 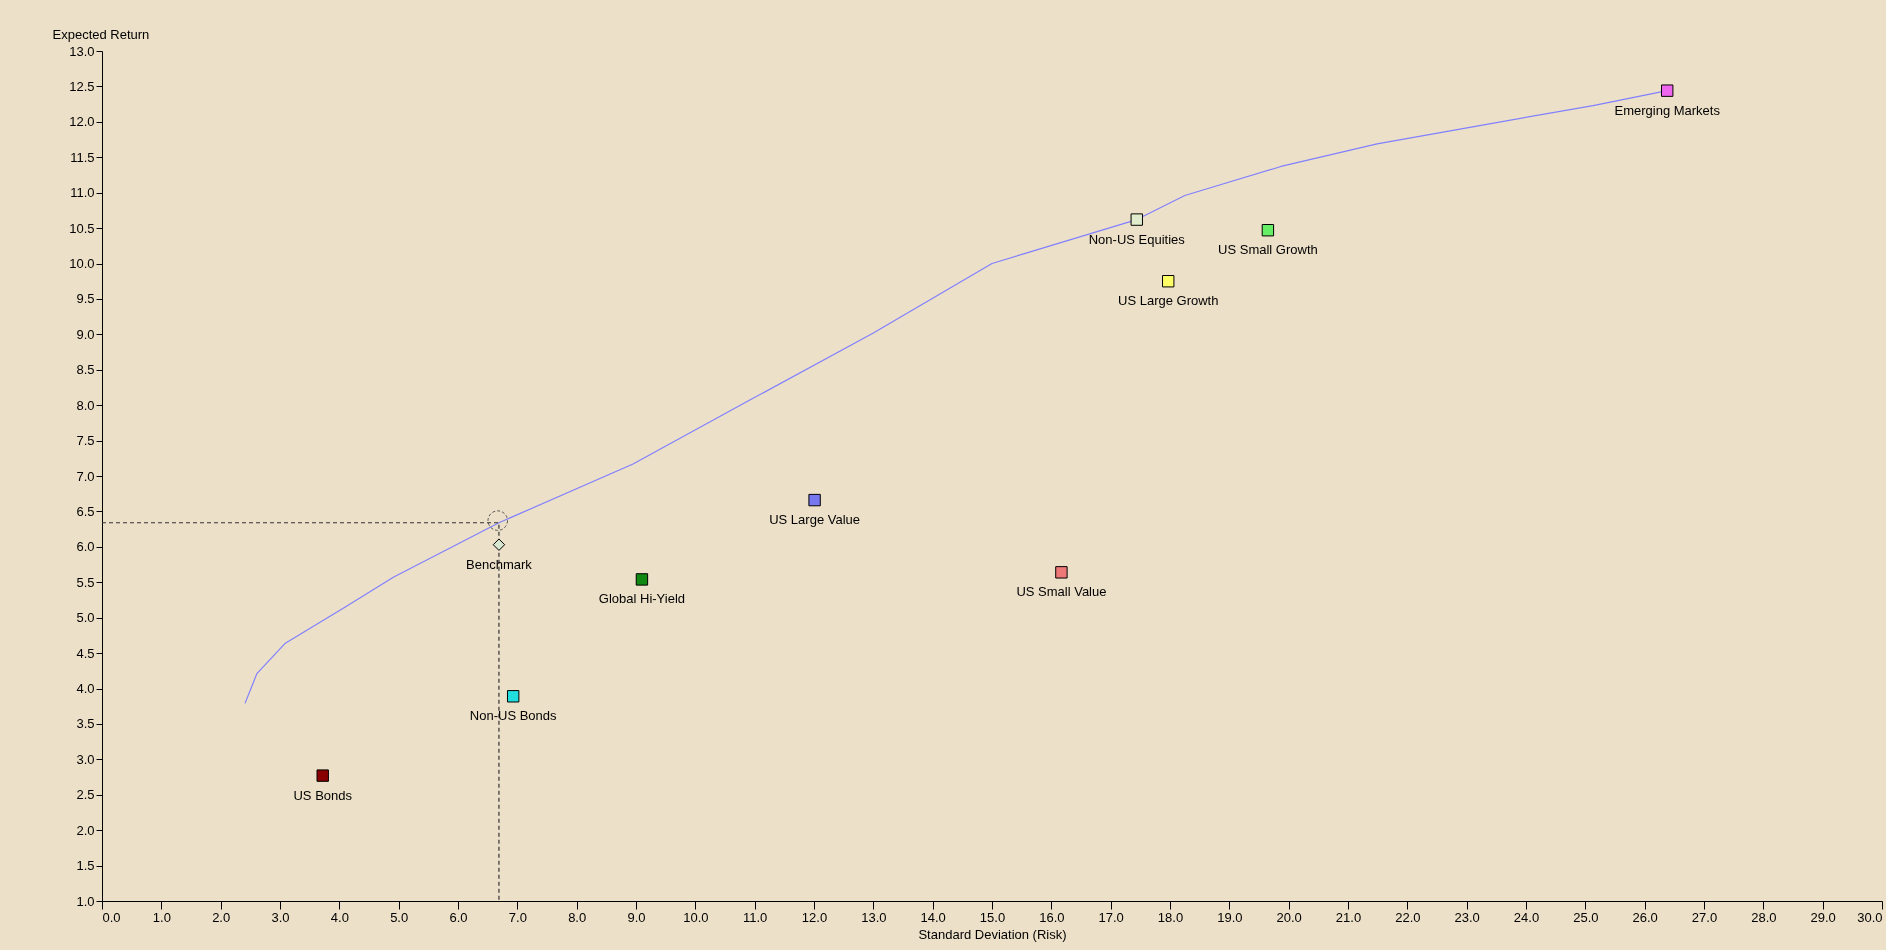 I want to click on series-label: Non-US Equities, so click(x=1137, y=239).